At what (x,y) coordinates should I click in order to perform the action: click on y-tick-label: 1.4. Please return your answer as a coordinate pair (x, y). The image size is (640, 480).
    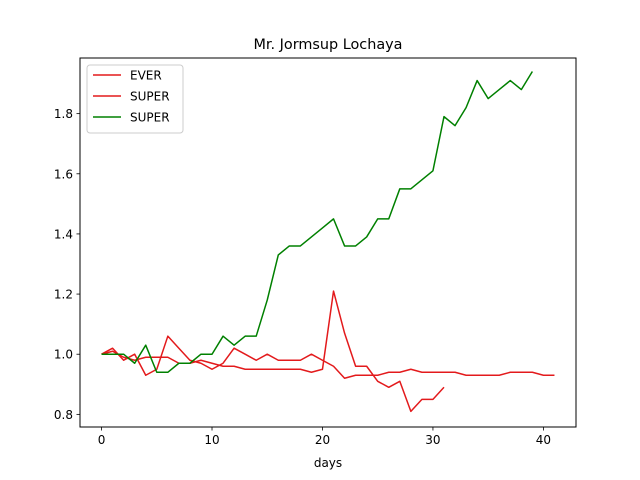
    Looking at the image, I should click on (63, 234).